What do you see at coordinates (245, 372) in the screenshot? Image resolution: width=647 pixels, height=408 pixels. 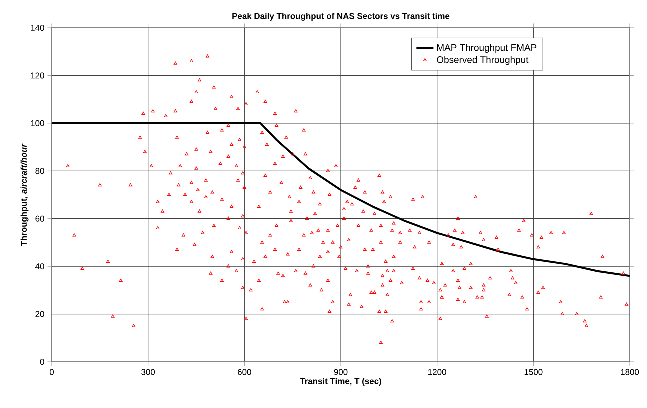 I see `x-tick-label: 600` at bounding box center [245, 372].